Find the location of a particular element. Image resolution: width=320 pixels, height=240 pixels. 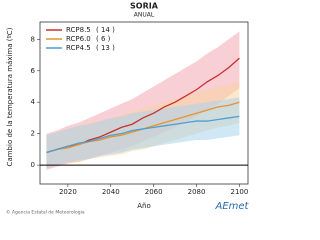

chart-title: SORIA is located at coordinates (144, 6).